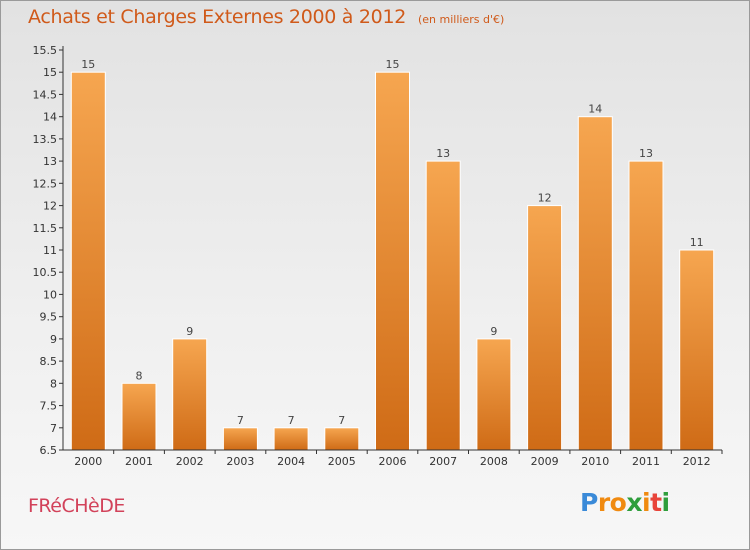 This screenshot has width=750, height=550. What do you see at coordinates (393, 461) in the screenshot?
I see `x-tick-label-2006: 2006` at bounding box center [393, 461].